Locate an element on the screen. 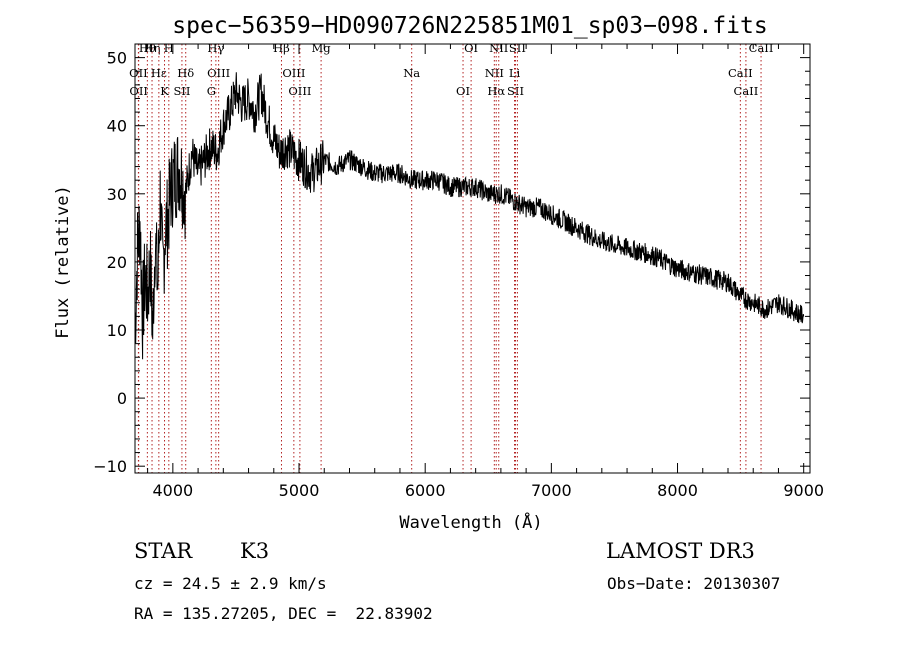 This screenshot has height=649, width=900. x-tick-label: 5000 is located at coordinates (299, 490).